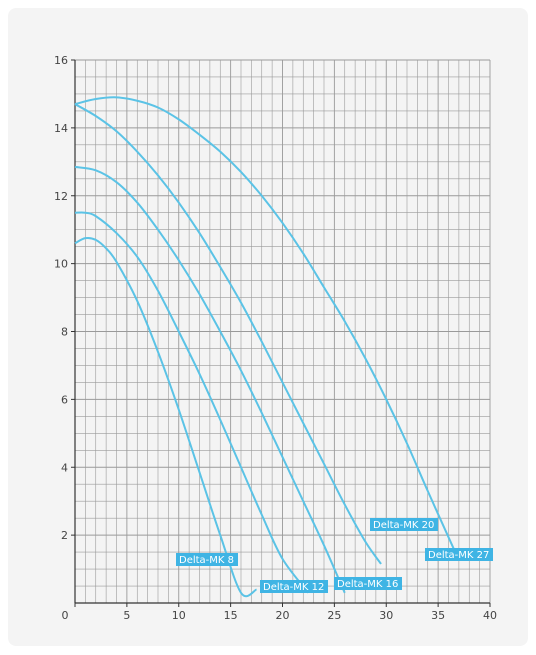  What do you see at coordinates (438, 615) in the screenshot?
I see `x-tick-label: 35` at bounding box center [438, 615].